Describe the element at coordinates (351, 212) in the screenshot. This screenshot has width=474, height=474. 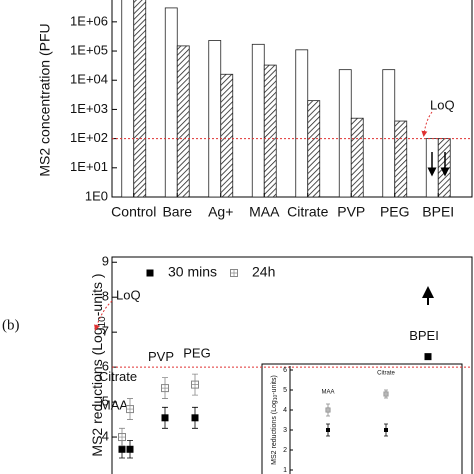
I see `x-tick-label: PVP` at that location.